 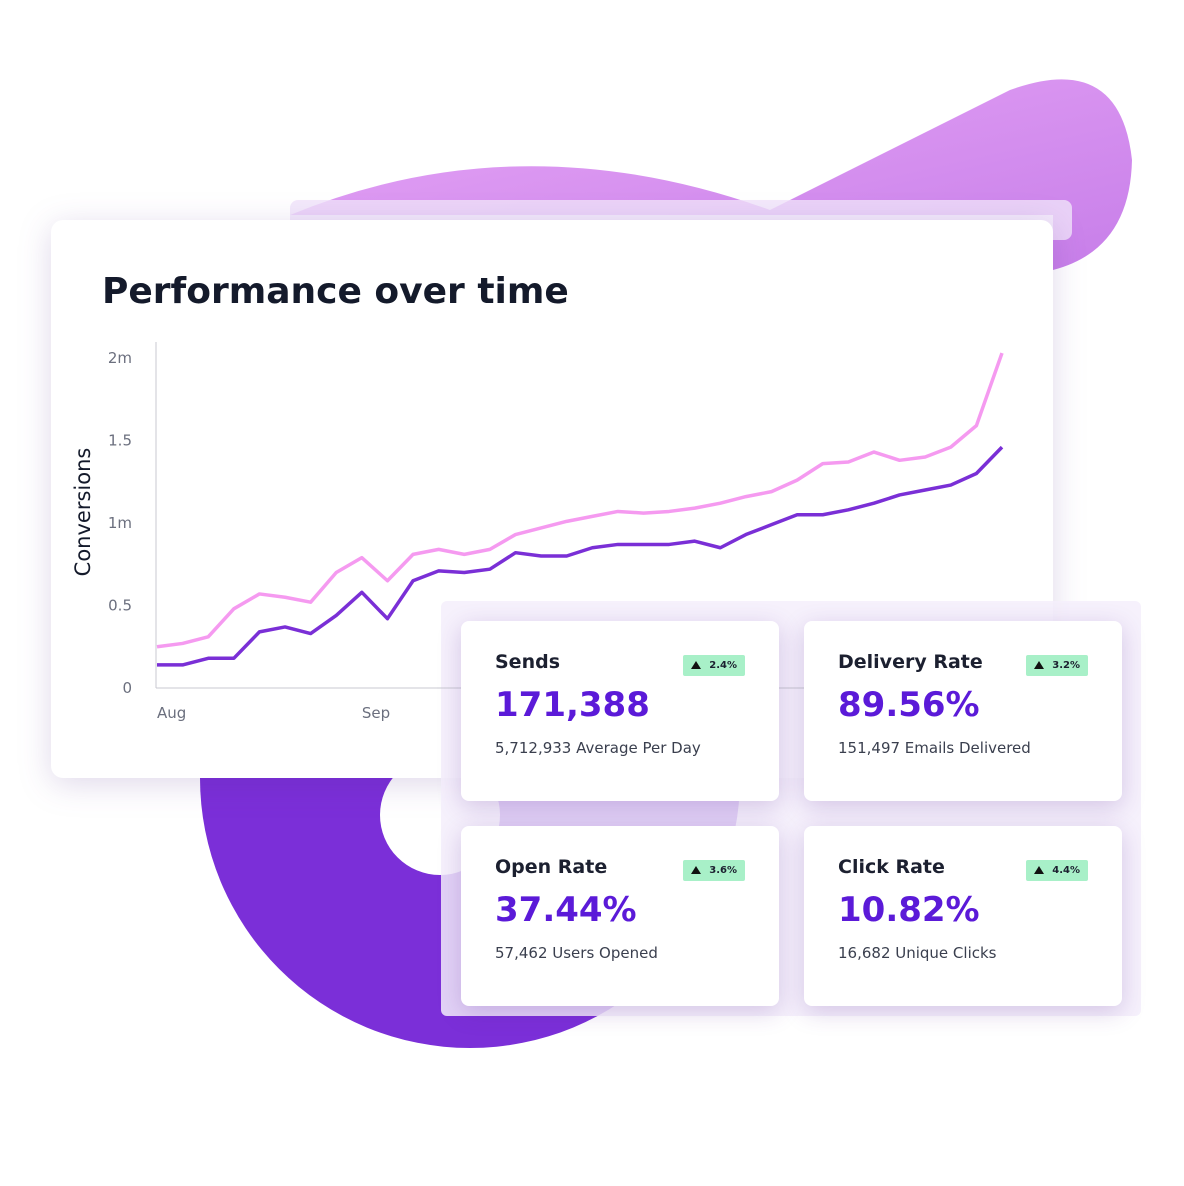 What do you see at coordinates (711, 174) in the screenshot?
I see `pink-blob` at bounding box center [711, 174].